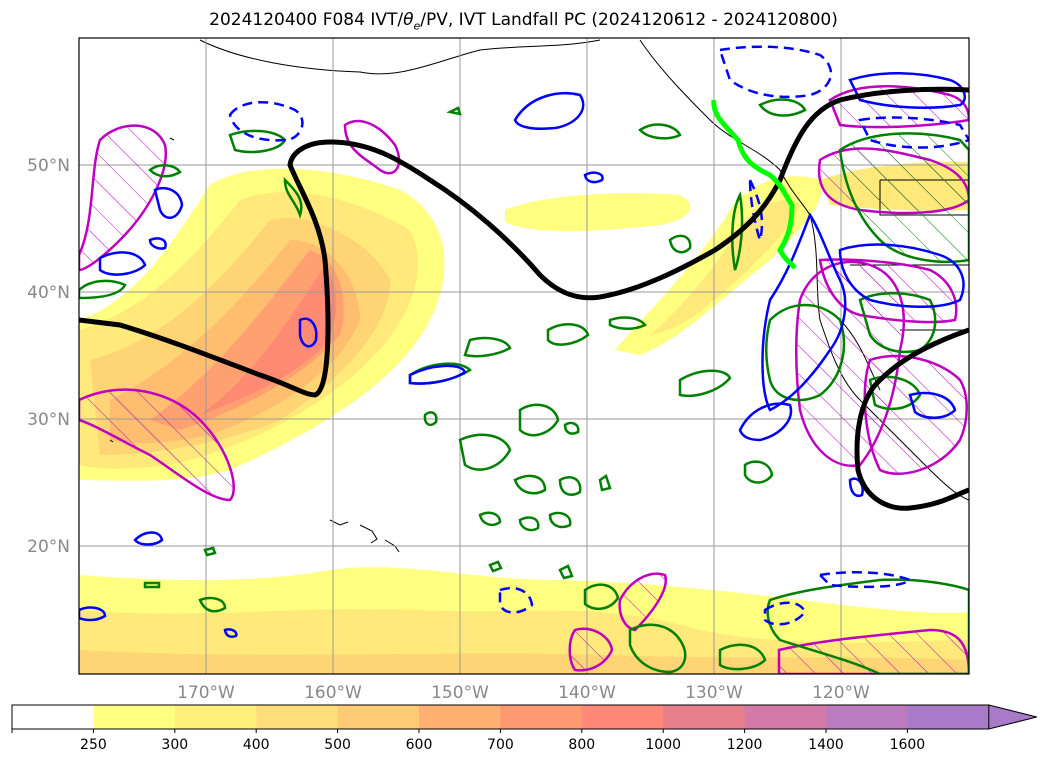 The height and width of the screenshot is (767, 1047). What do you see at coordinates (841, 693) in the screenshot?
I see `lon-label: 120°W` at bounding box center [841, 693].